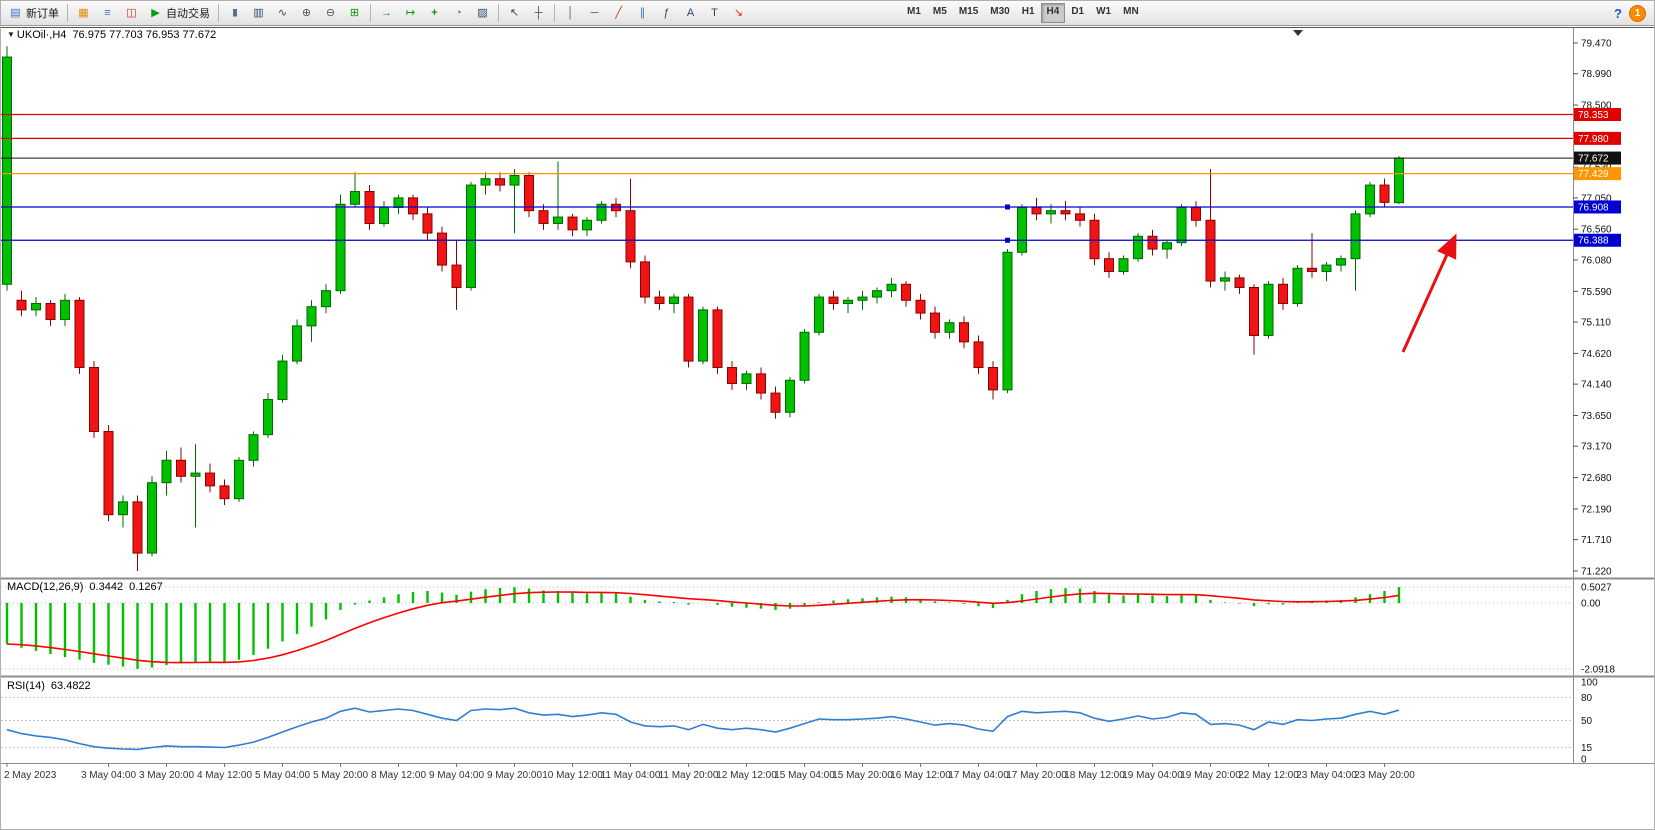 Image resolution: width=1655 pixels, height=830 pixels. What do you see at coordinates (1028, 11) in the screenshot?
I see `timeframe-h1: H1` at bounding box center [1028, 11].